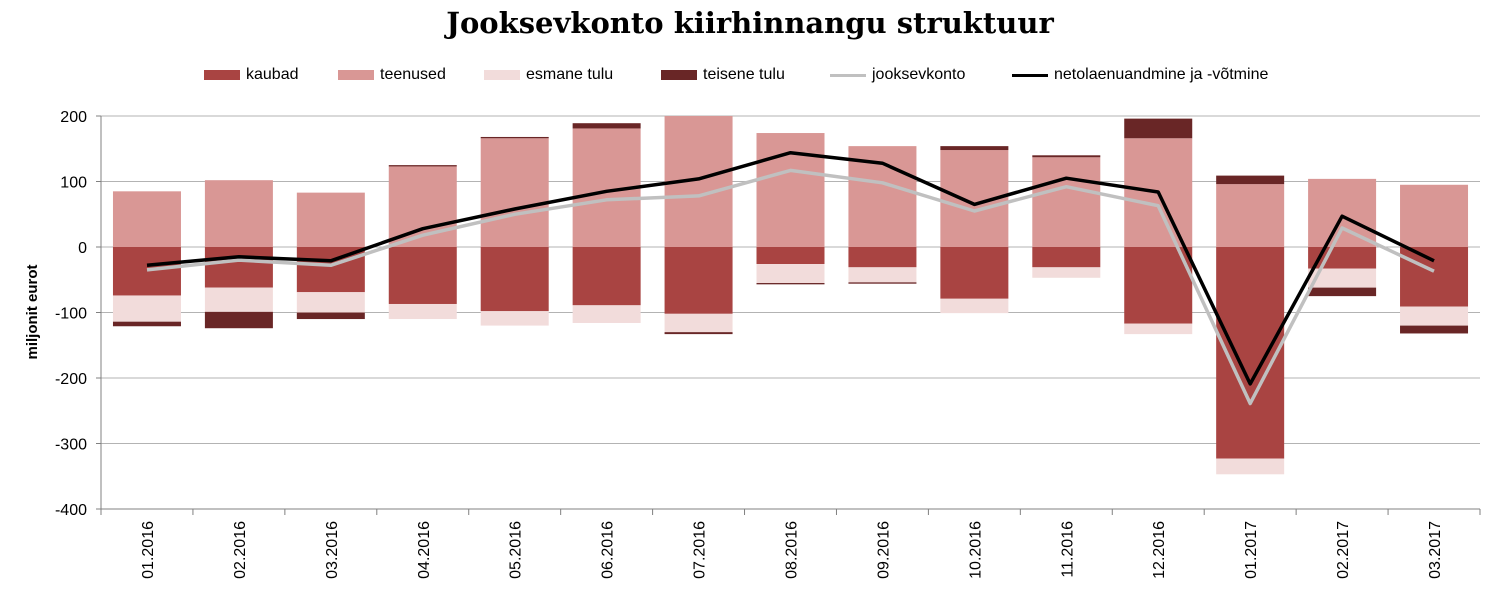 The image size is (1500, 599). What do you see at coordinates (71, 314) in the screenshot?
I see `y-tick-label: -100` at bounding box center [71, 314].